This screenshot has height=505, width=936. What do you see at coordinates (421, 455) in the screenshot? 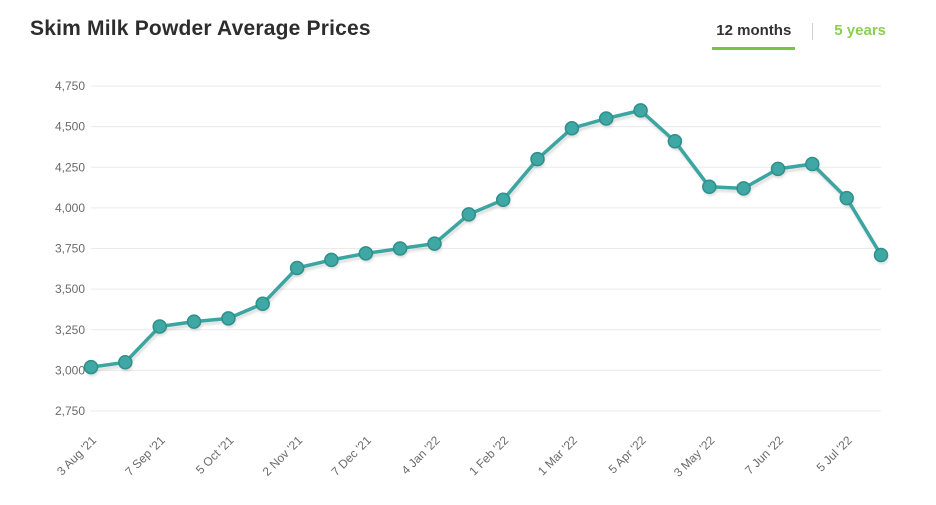
I see `x-axis-tick-label: 4 Jan '22` at bounding box center [421, 455].